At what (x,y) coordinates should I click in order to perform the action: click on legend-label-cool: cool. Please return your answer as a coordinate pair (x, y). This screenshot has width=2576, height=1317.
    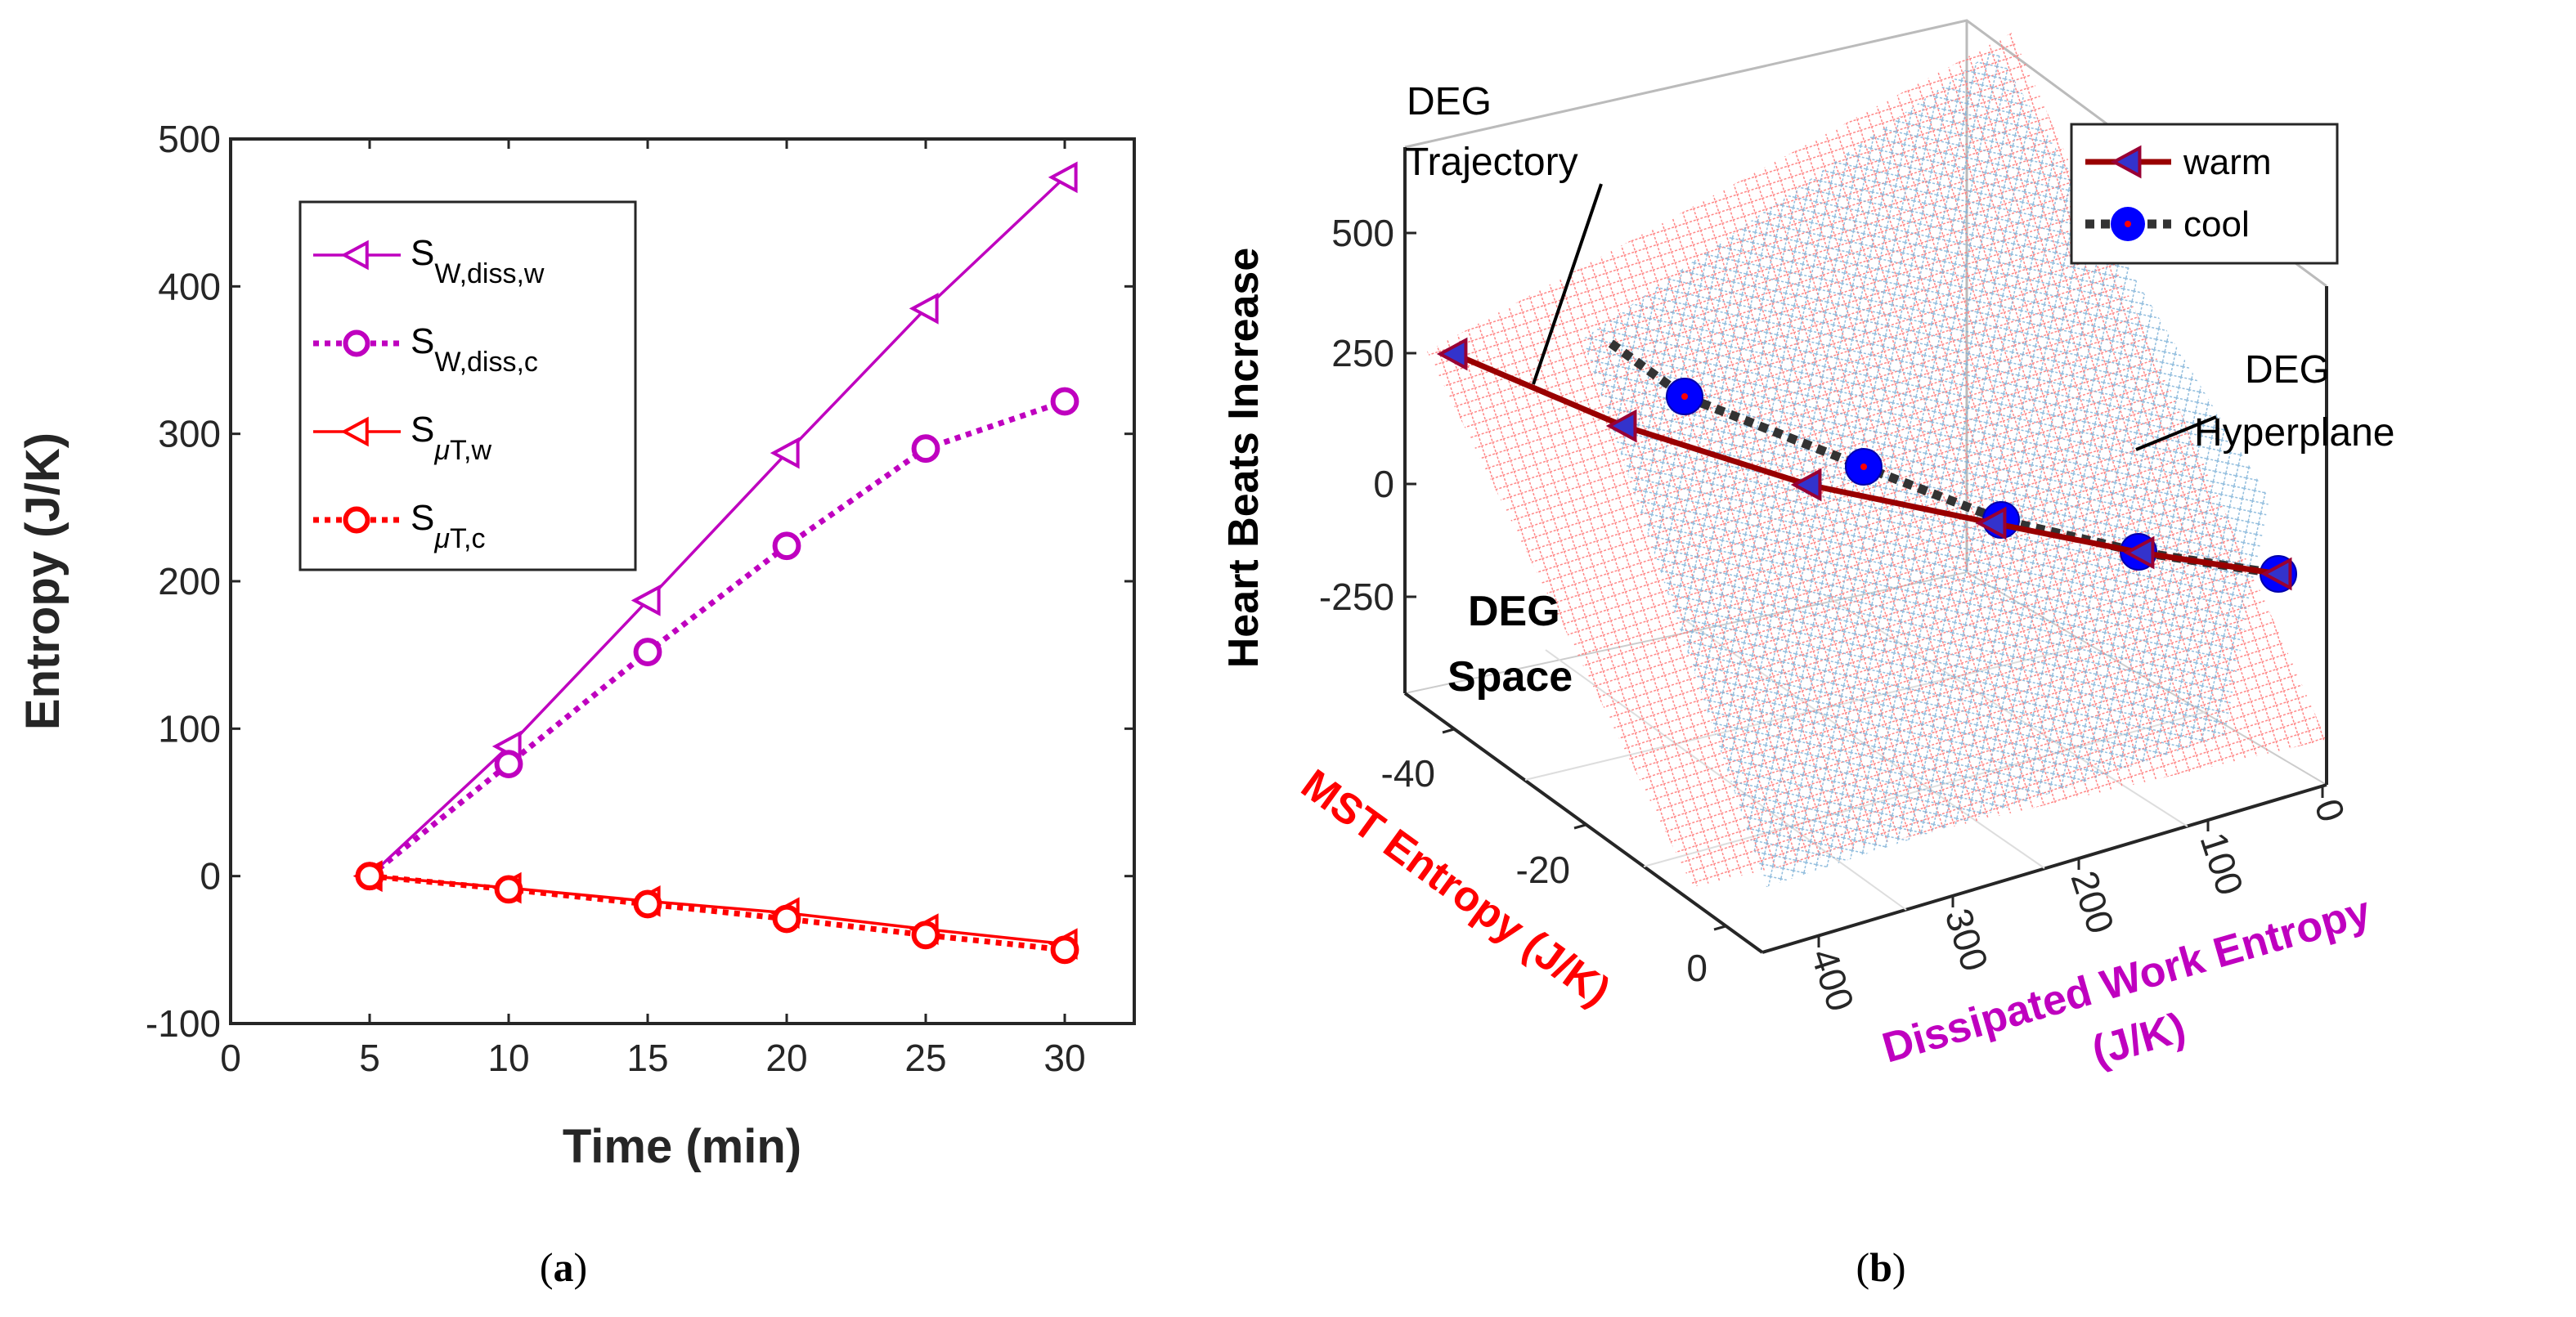
    Looking at the image, I should click on (2216, 224).